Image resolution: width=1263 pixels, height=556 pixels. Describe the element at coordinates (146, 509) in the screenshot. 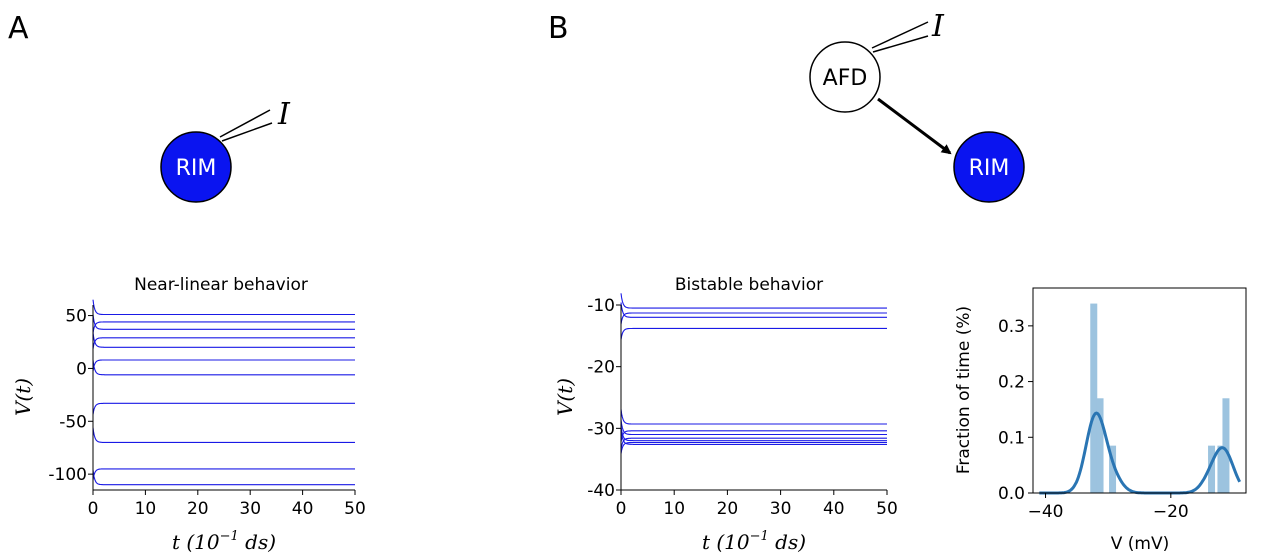

I see `chart-a-xtick-label: 10` at that location.